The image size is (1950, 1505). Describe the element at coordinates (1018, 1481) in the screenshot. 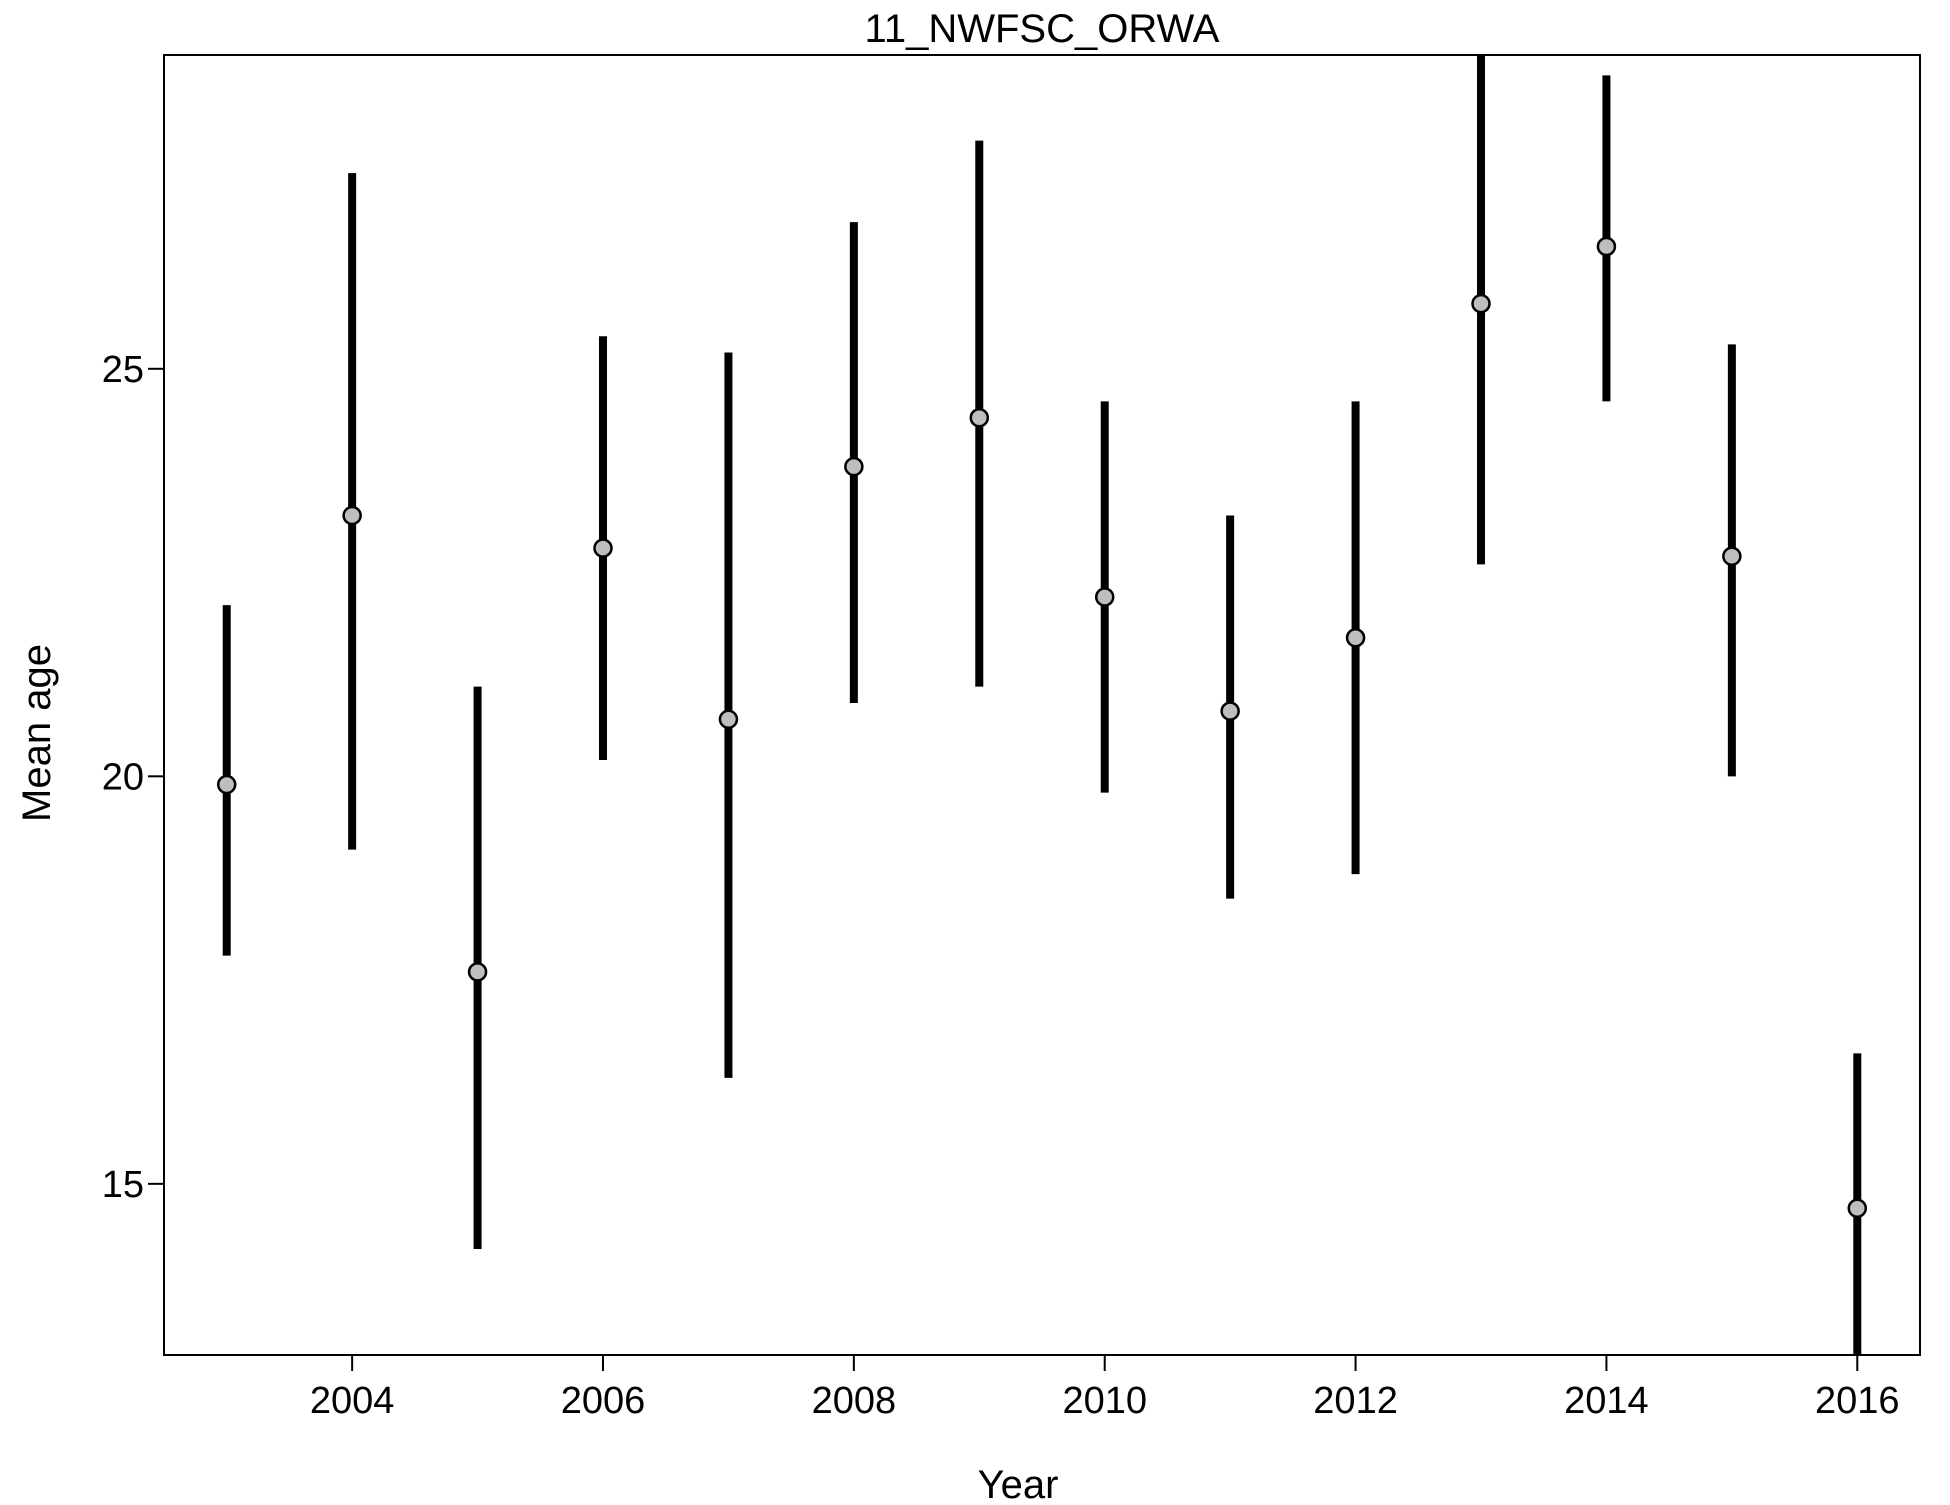

I see `x-axis-label: Year` at that location.